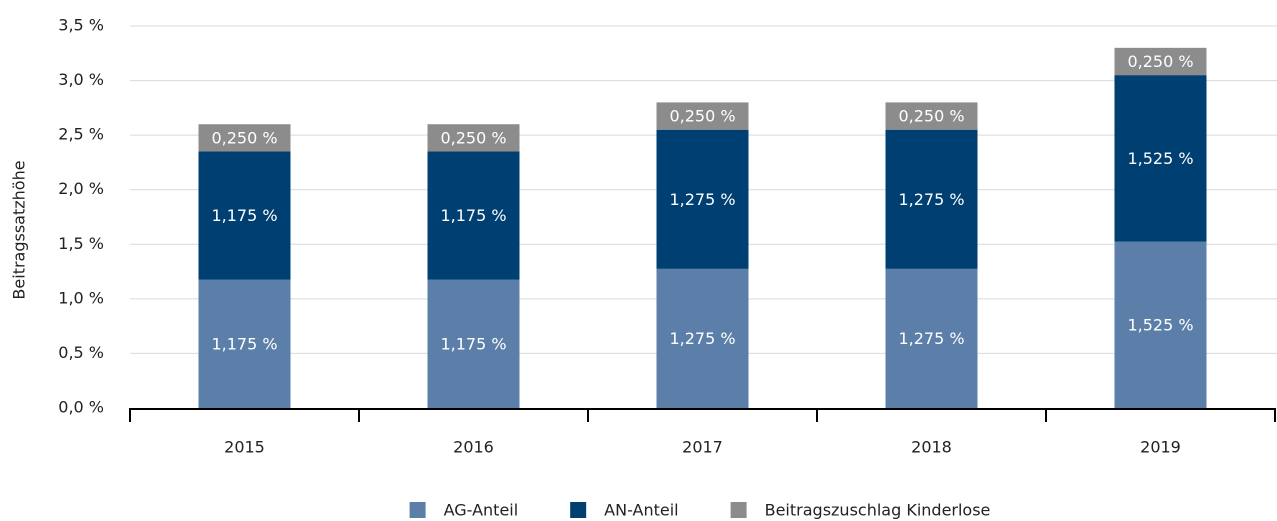 Image resolution: width=1277 pixels, height=521 pixels. Describe the element at coordinates (81, 188) in the screenshot. I see `y-tick-label: 2,0 %` at that location.